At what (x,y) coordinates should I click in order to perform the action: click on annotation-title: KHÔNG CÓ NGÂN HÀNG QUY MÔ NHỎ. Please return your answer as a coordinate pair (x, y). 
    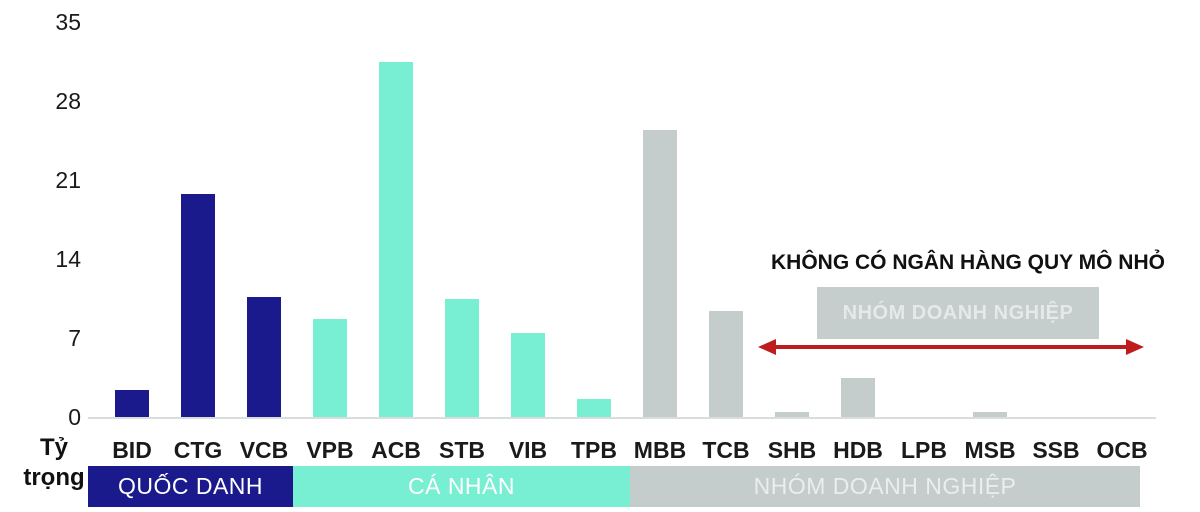
    Looking at the image, I should click on (968, 262).